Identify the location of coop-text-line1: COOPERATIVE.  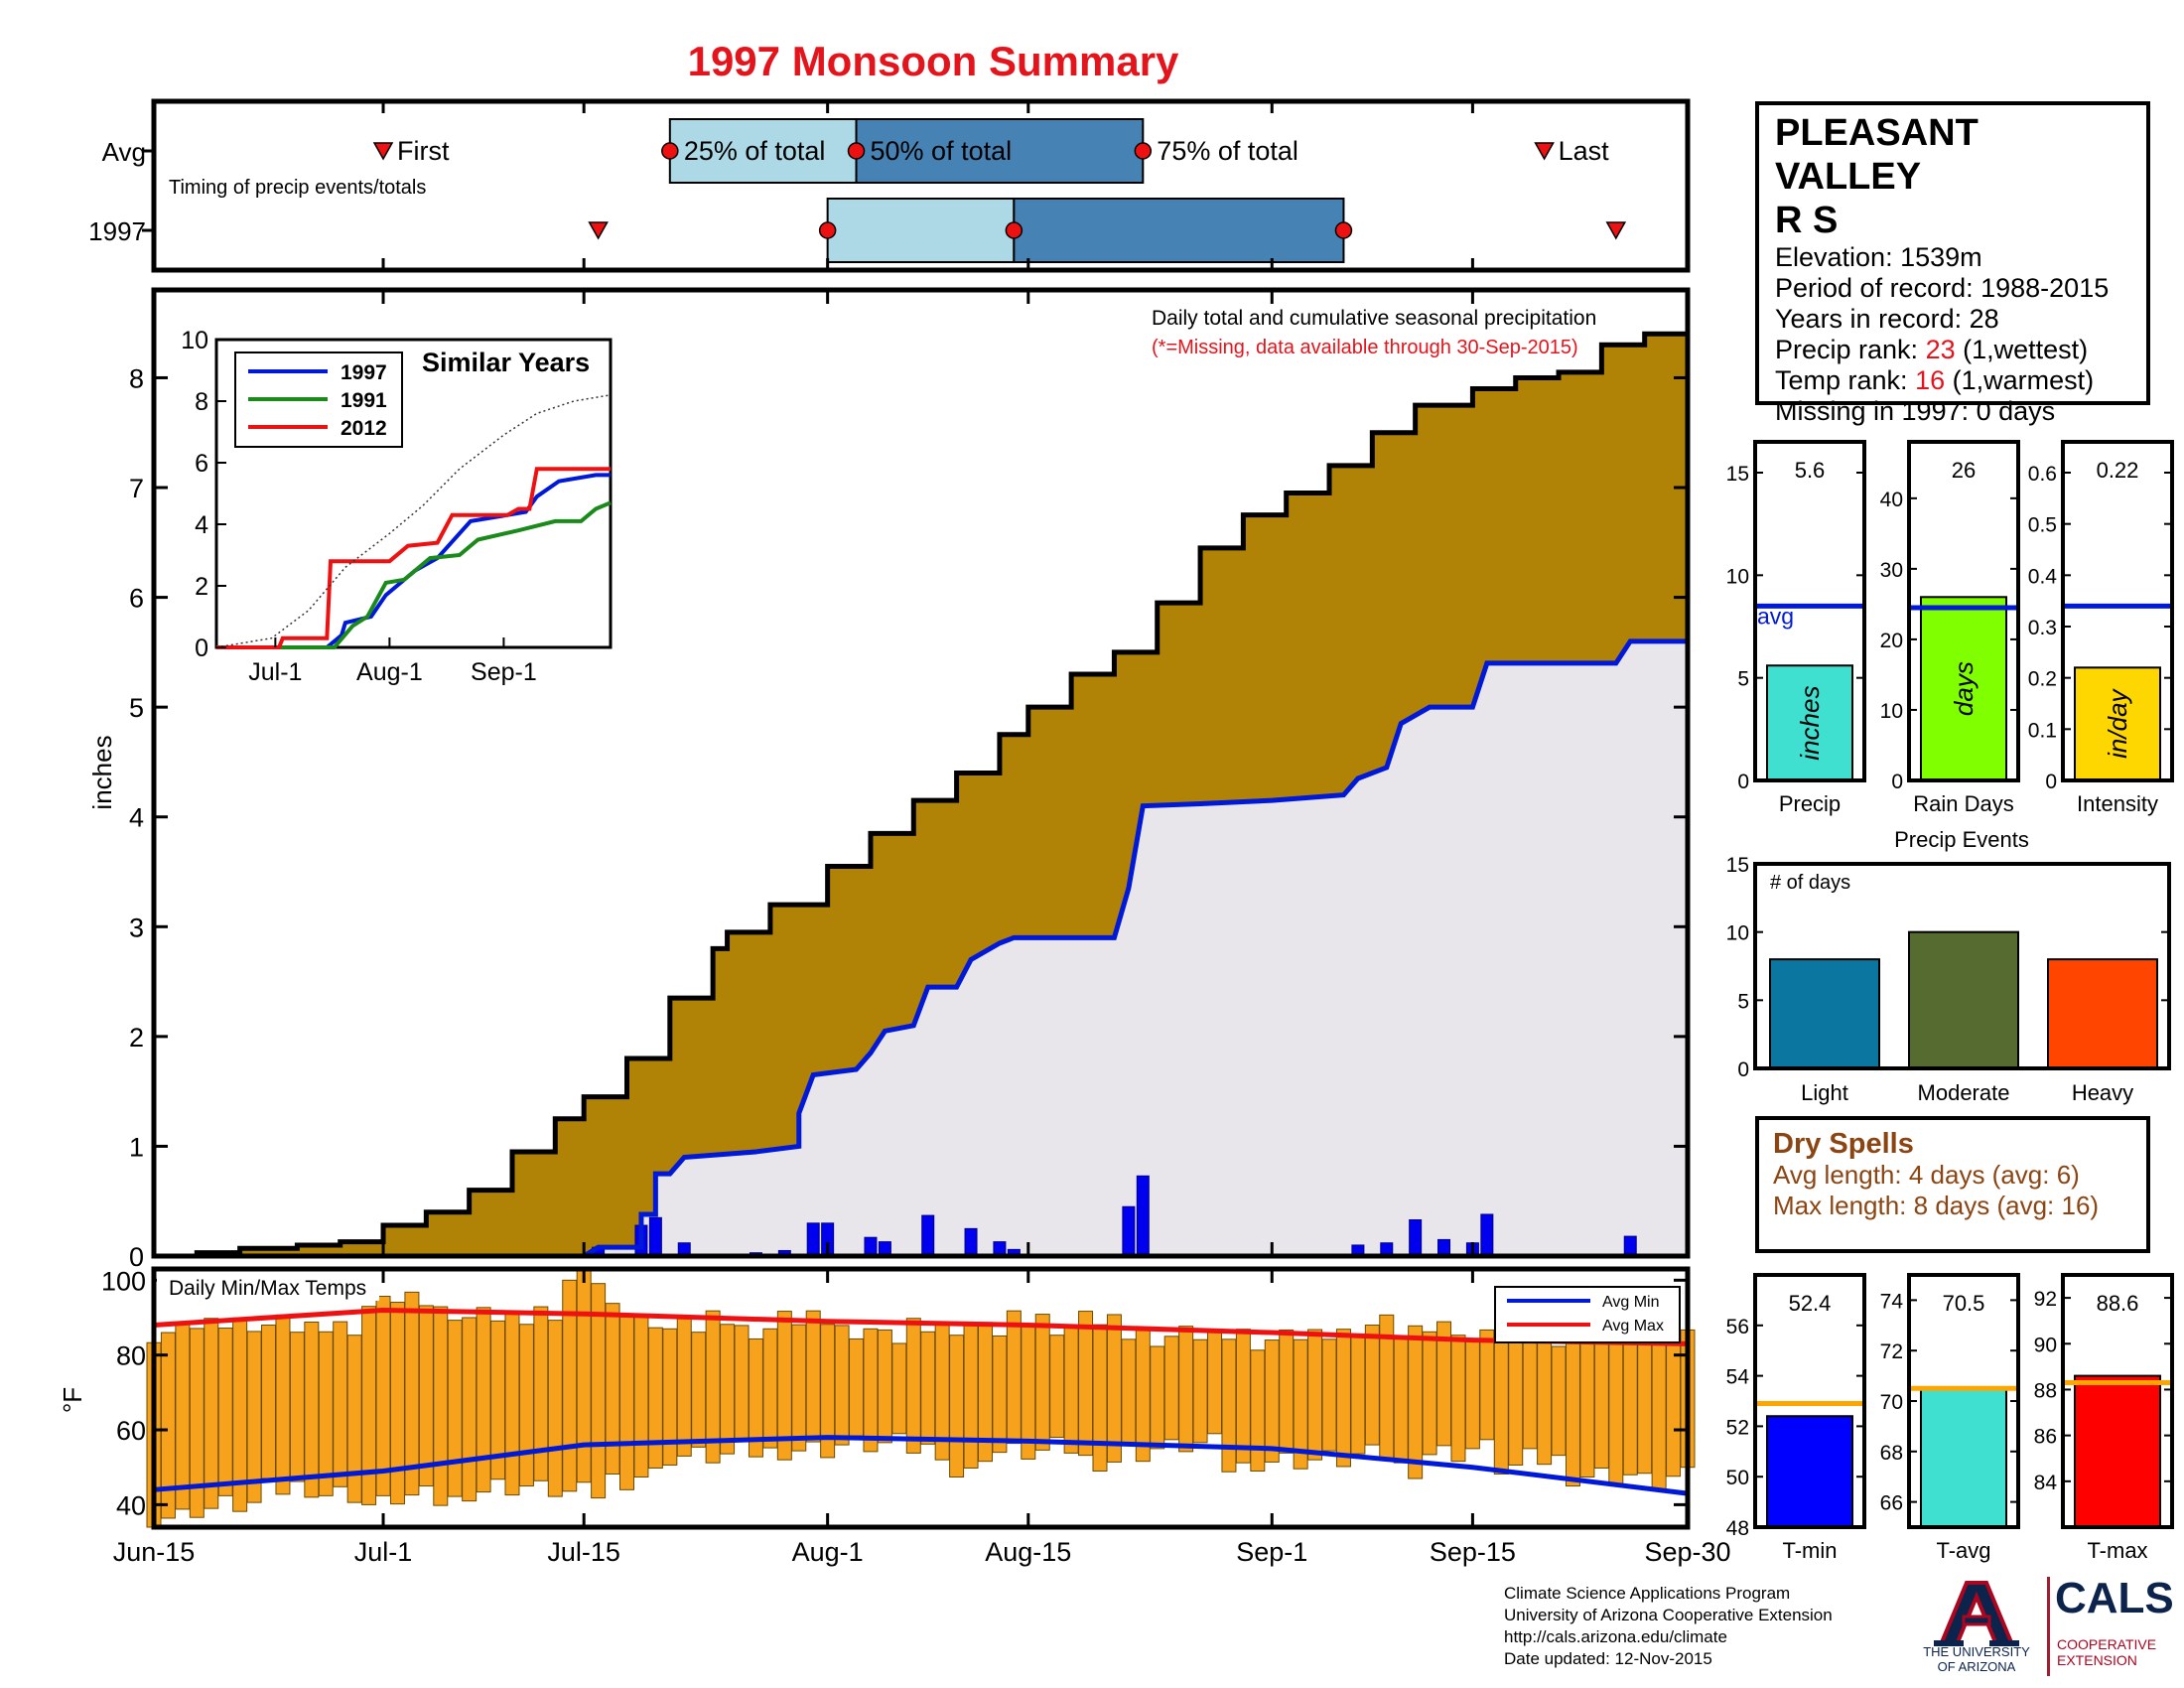
(2107, 1644).